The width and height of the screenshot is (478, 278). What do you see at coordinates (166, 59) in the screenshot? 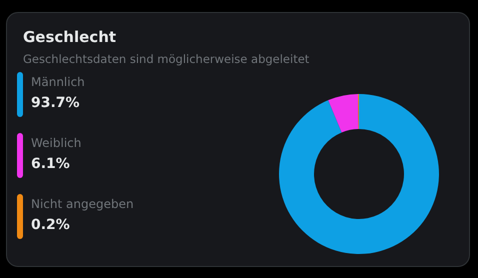
I see `chart-subtitle: Geschlechtsdaten sind möglicherweise abgeleitet` at bounding box center [166, 59].